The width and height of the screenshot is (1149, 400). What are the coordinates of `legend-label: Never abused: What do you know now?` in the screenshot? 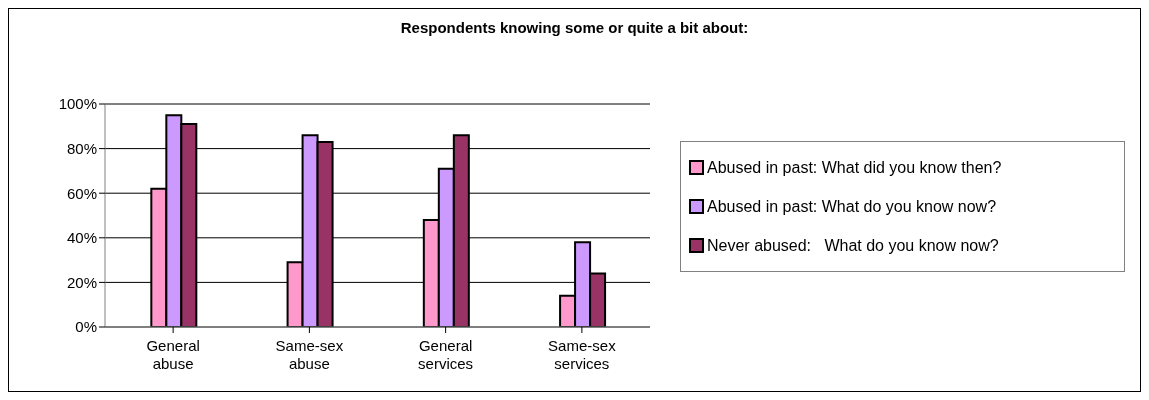 It's located at (853, 245).